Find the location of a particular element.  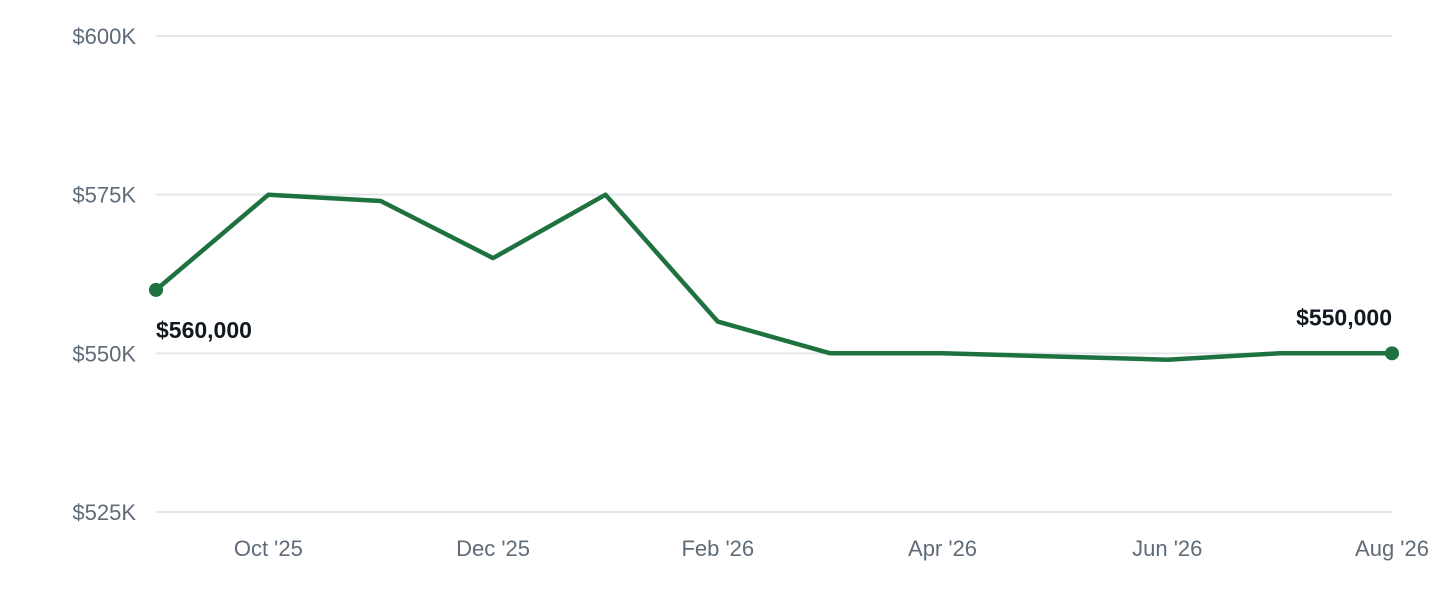

x-tick-label: Dec '25 is located at coordinates (493, 548).